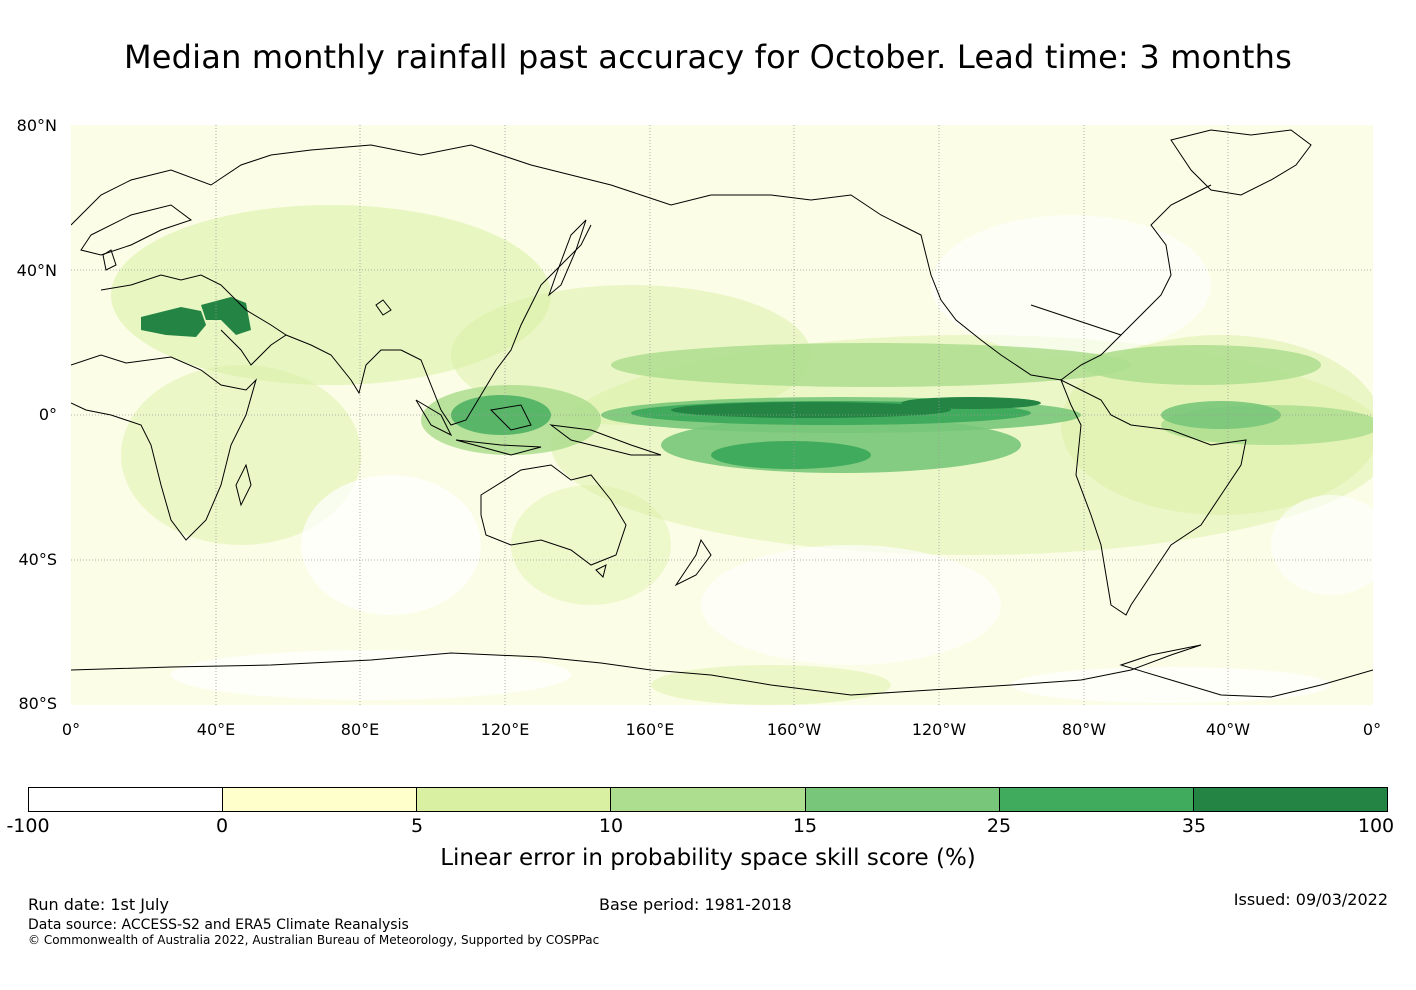 Image resolution: width=1416 pixels, height=990 pixels. What do you see at coordinates (611, 826) in the screenshot?
I see `colorbar-tick: 10` at bounding box center [611, 826].